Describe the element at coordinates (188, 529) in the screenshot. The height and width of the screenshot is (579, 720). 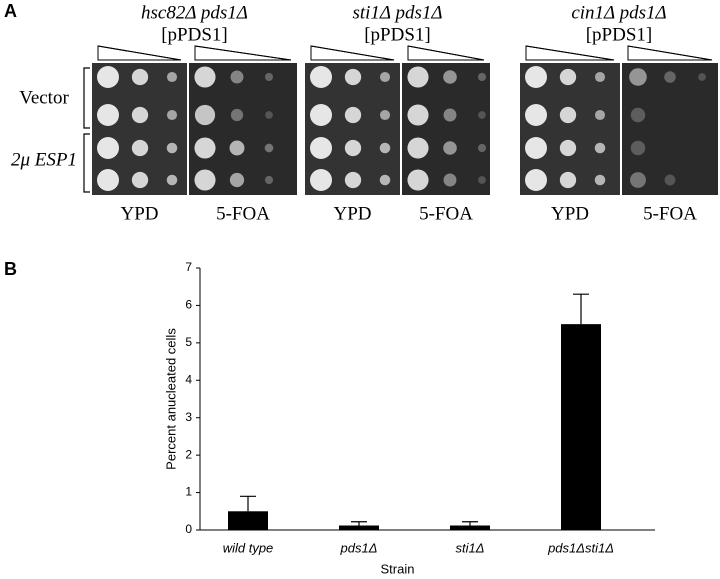
I see `y-tick-label: 0` at that location.